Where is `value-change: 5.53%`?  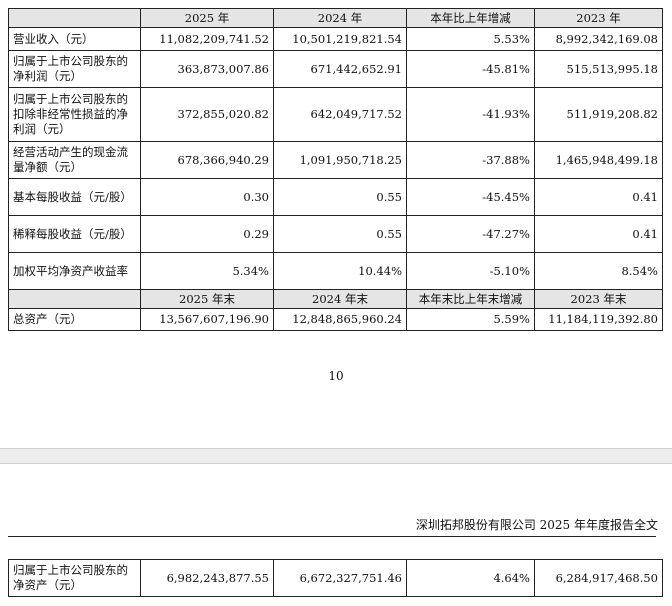
value-change: 5.53% is located at coordinates (470, 39).